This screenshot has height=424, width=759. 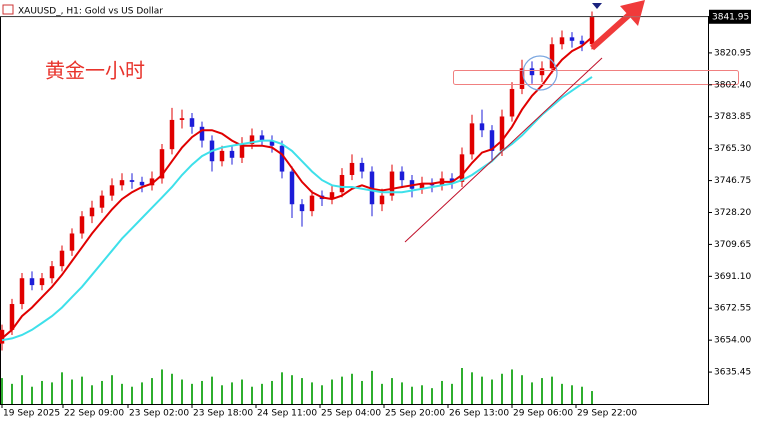 What do you see at coordinates (223, 414) in the screenshot?
I see `x-tick-label: 23 Sep 18:00` at bounding box center [223, 414].